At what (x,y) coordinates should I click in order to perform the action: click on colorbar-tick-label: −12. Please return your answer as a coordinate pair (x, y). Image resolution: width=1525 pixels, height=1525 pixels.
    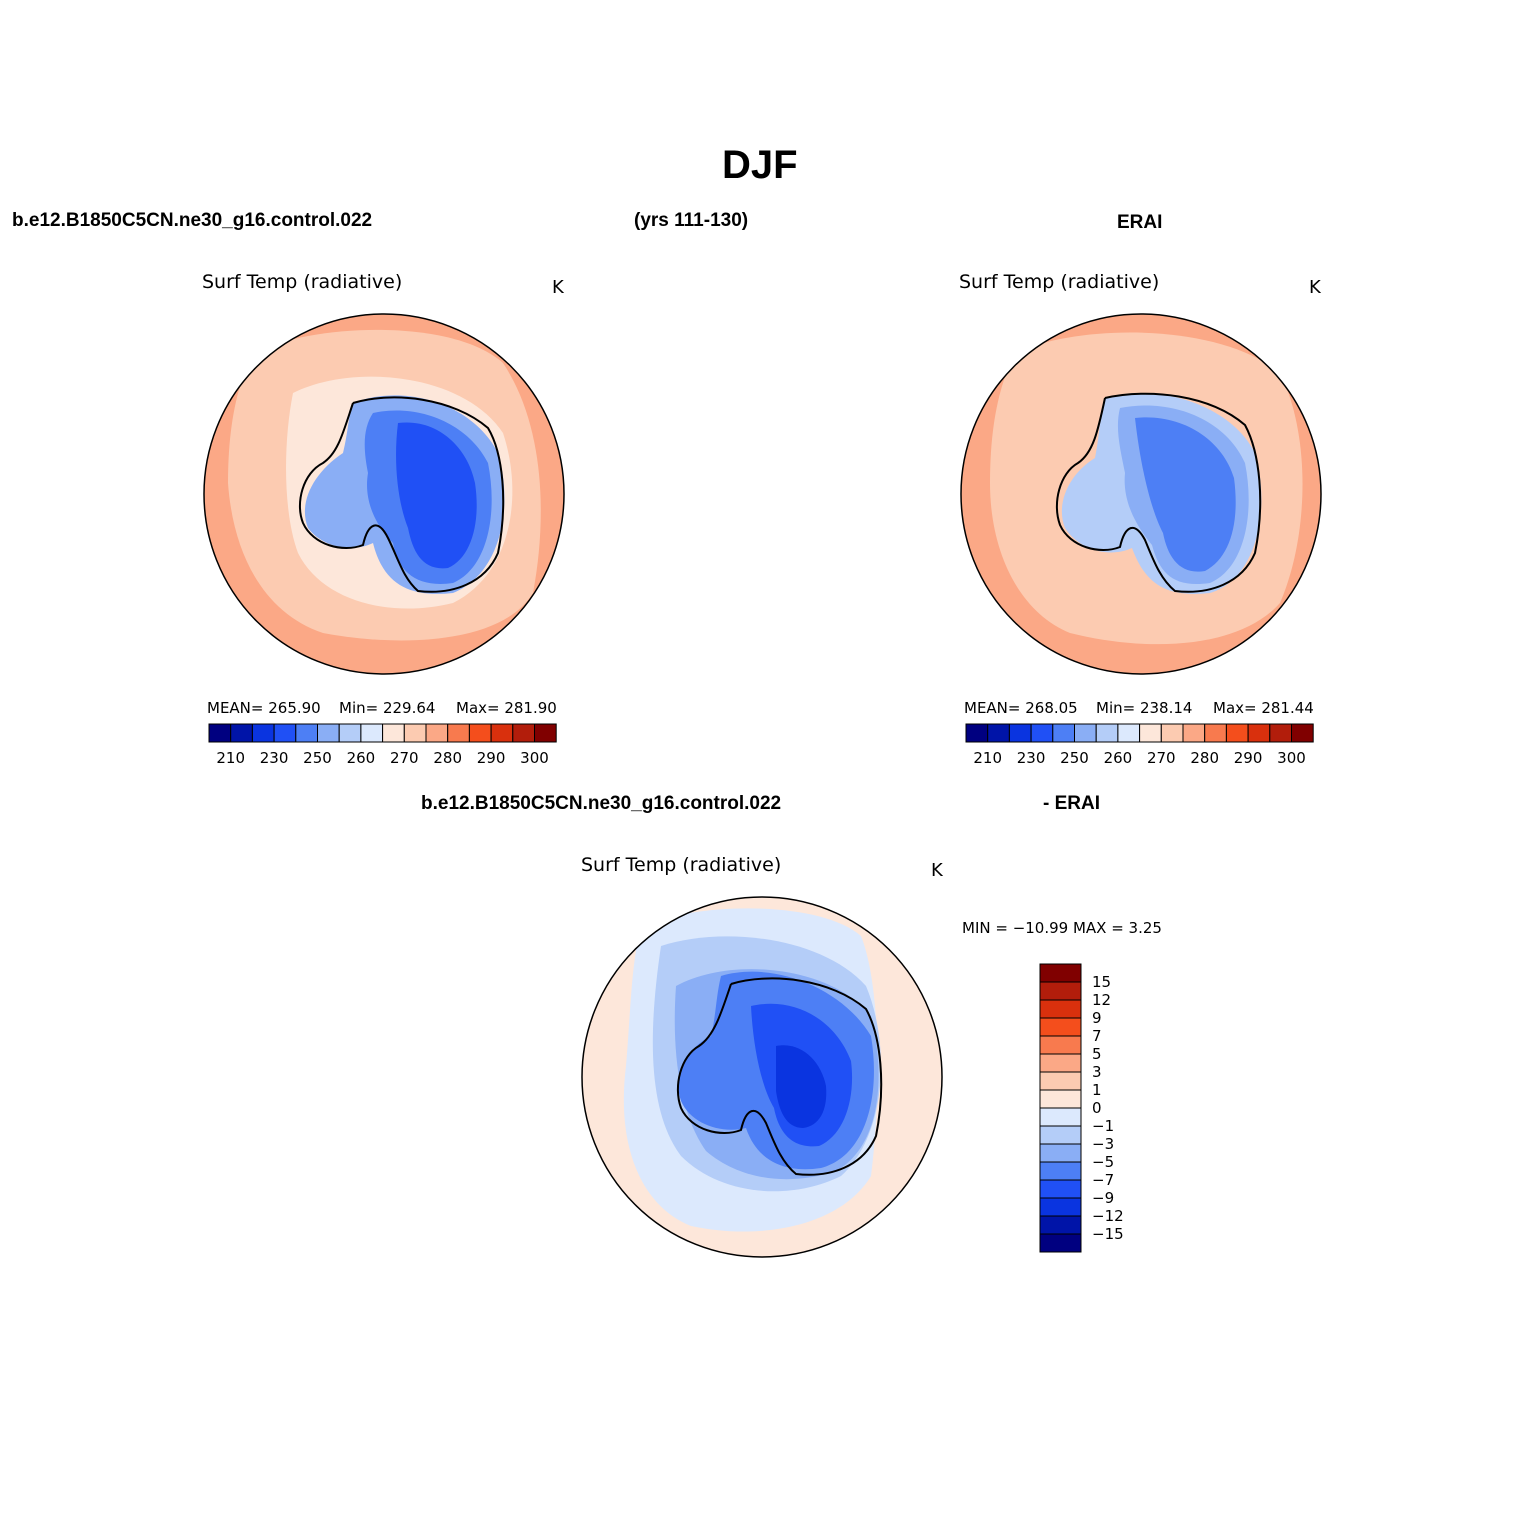
    Looking at the image, I should click on (1108, 1216).